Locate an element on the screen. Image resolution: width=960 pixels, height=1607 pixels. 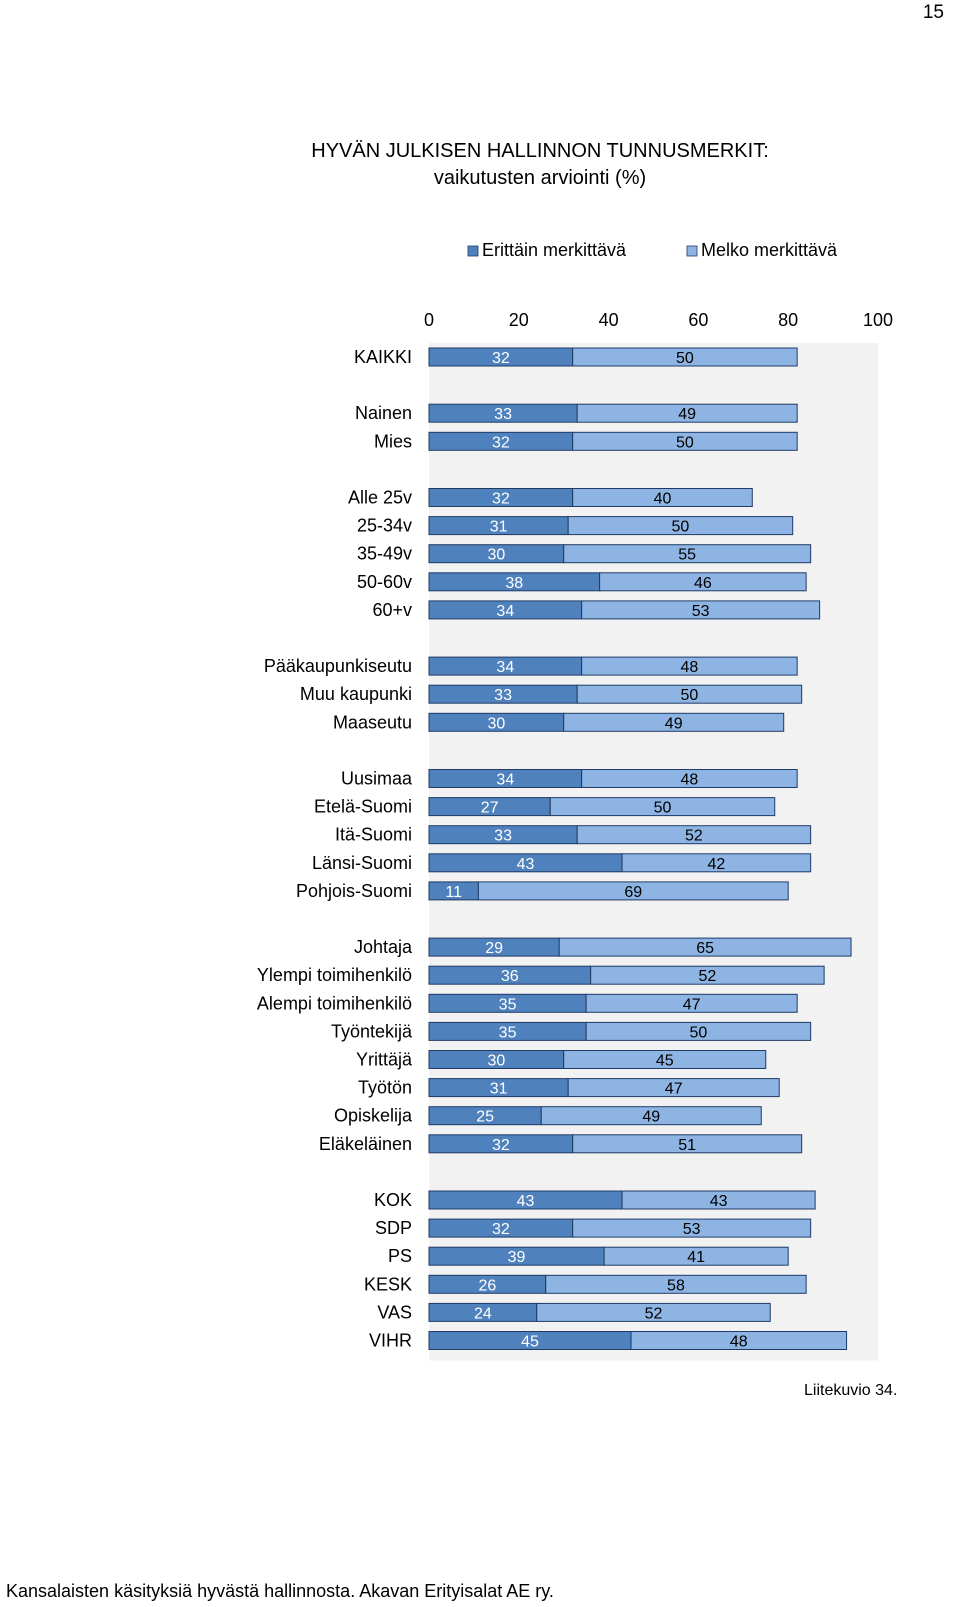
data-label-erittain: 36 is located at coordinates (510, 976).